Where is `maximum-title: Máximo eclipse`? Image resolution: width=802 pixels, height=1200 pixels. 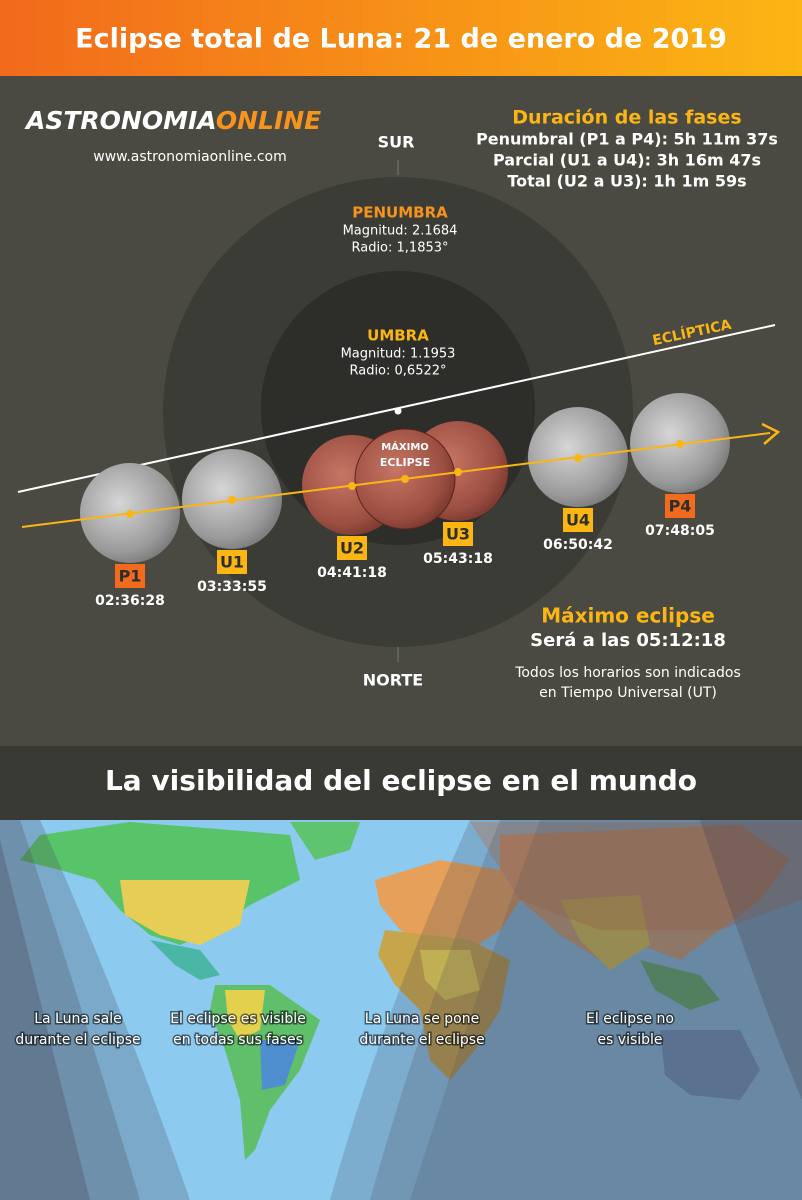
maximum-title: Máximo eclipse is located at coordinates (628, 616).